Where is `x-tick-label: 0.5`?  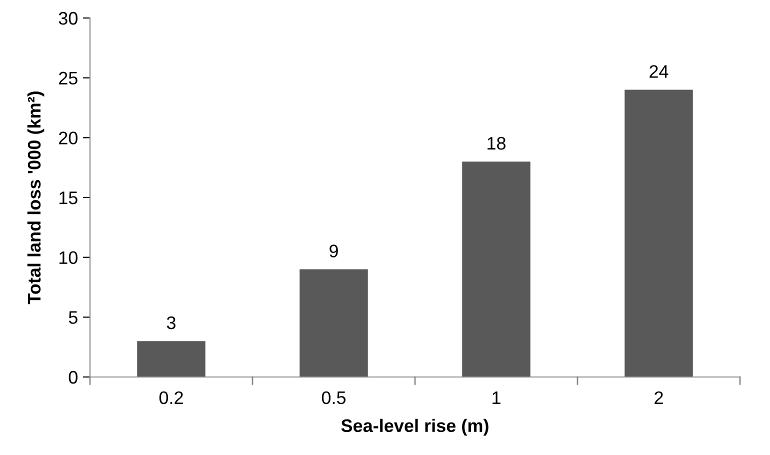
x-tick-label: 0.5 is located at coordinates (334, 397).